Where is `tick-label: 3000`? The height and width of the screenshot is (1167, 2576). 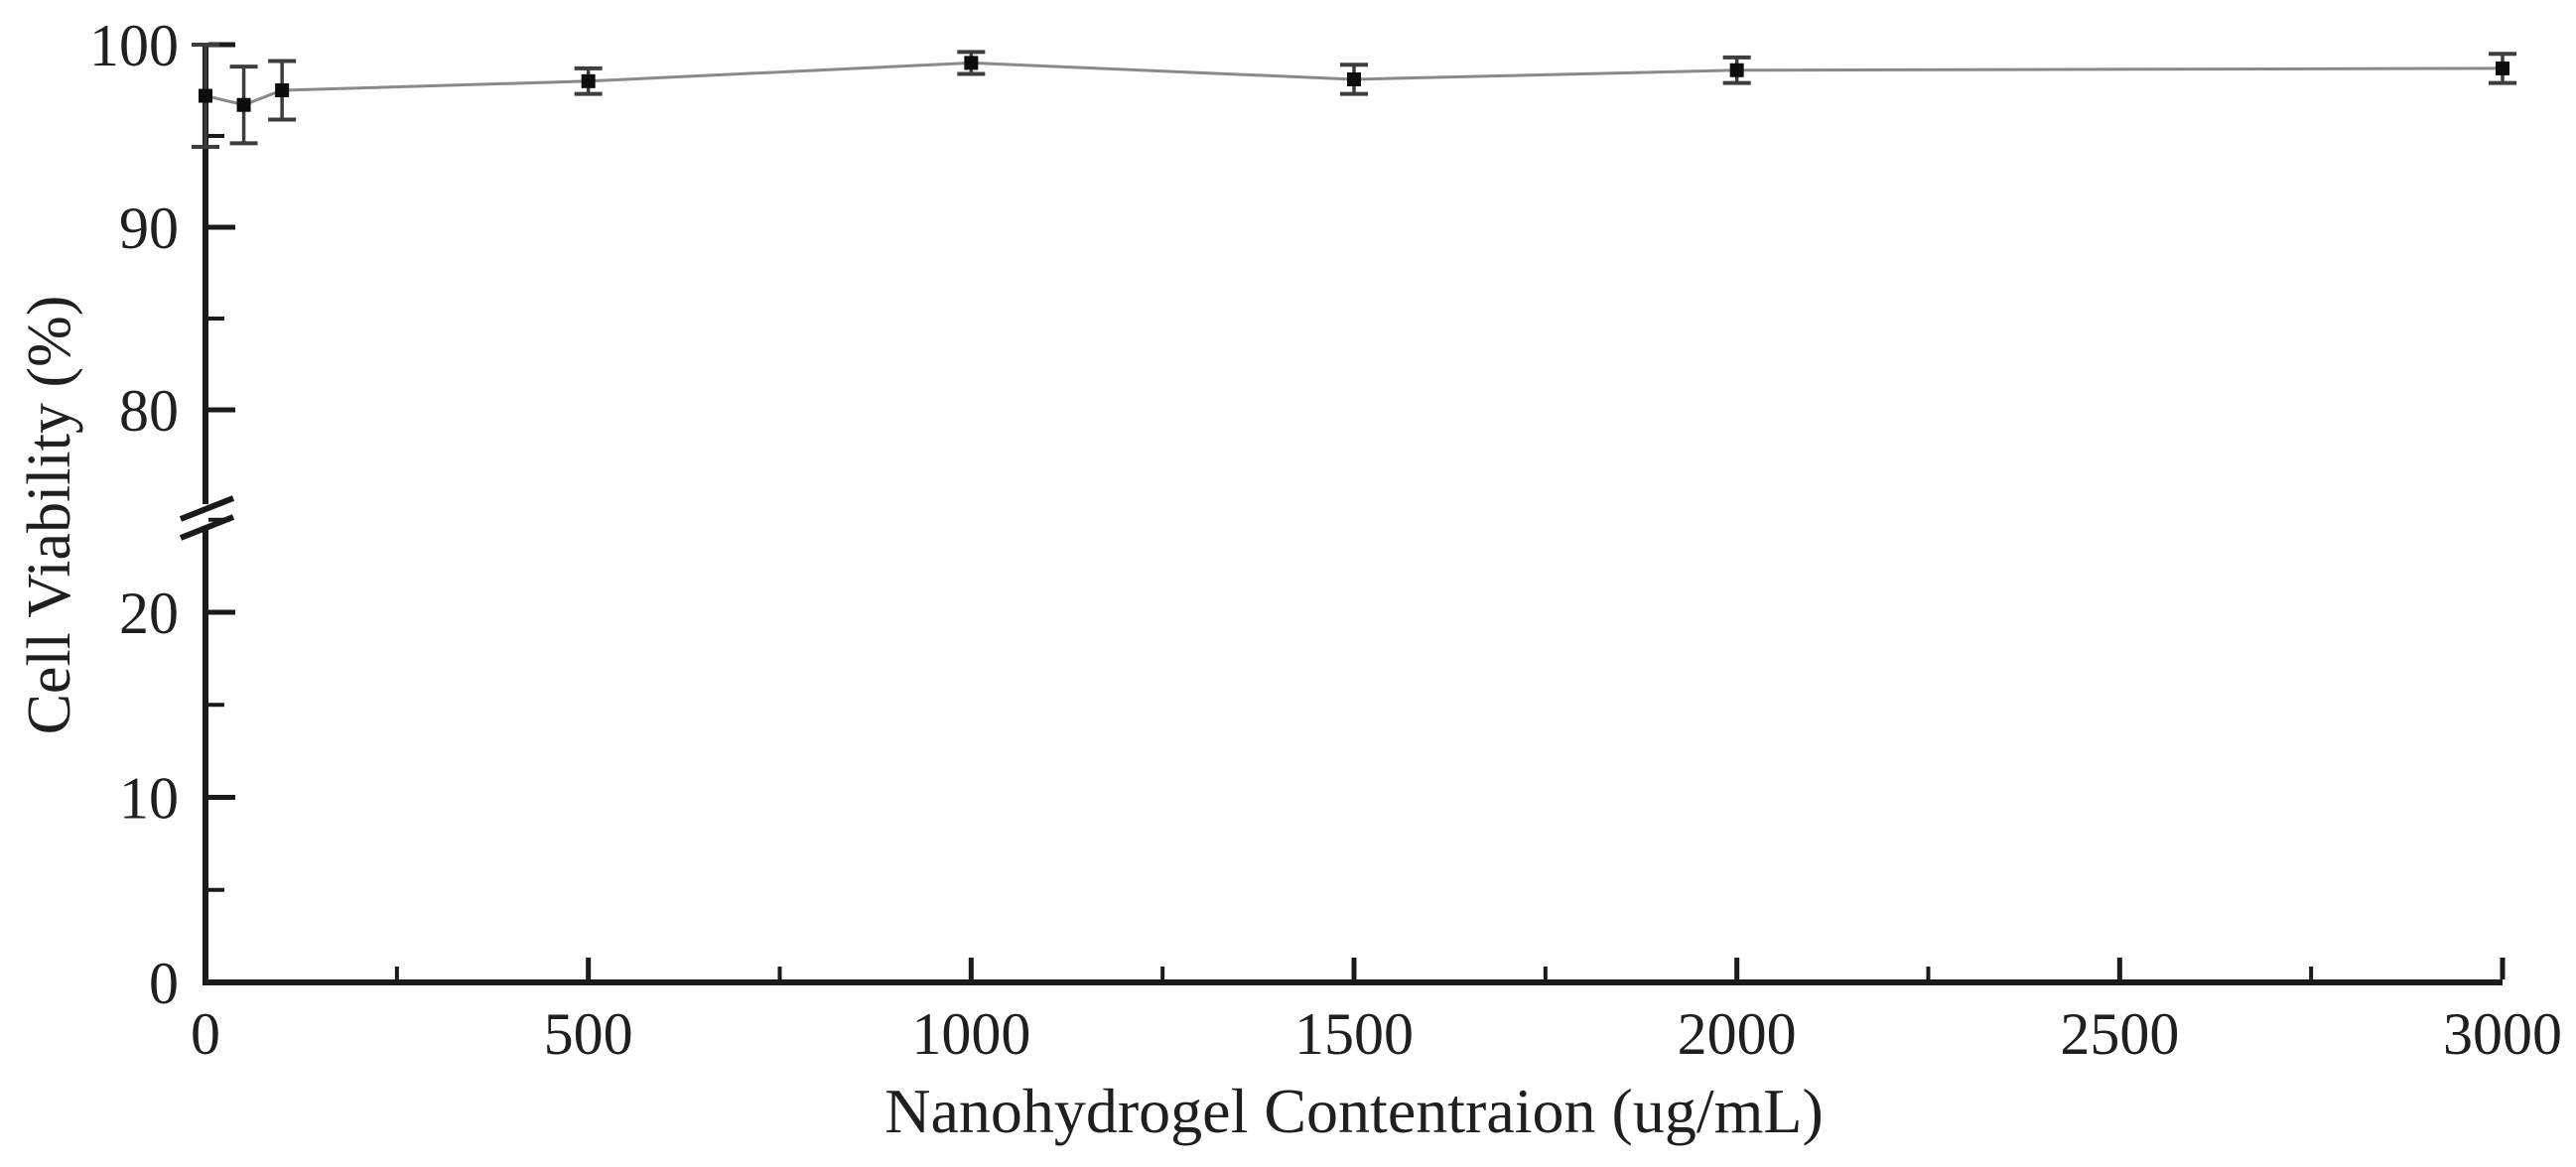
tick-label: 3000 is located at coordinates (2502, 1034).